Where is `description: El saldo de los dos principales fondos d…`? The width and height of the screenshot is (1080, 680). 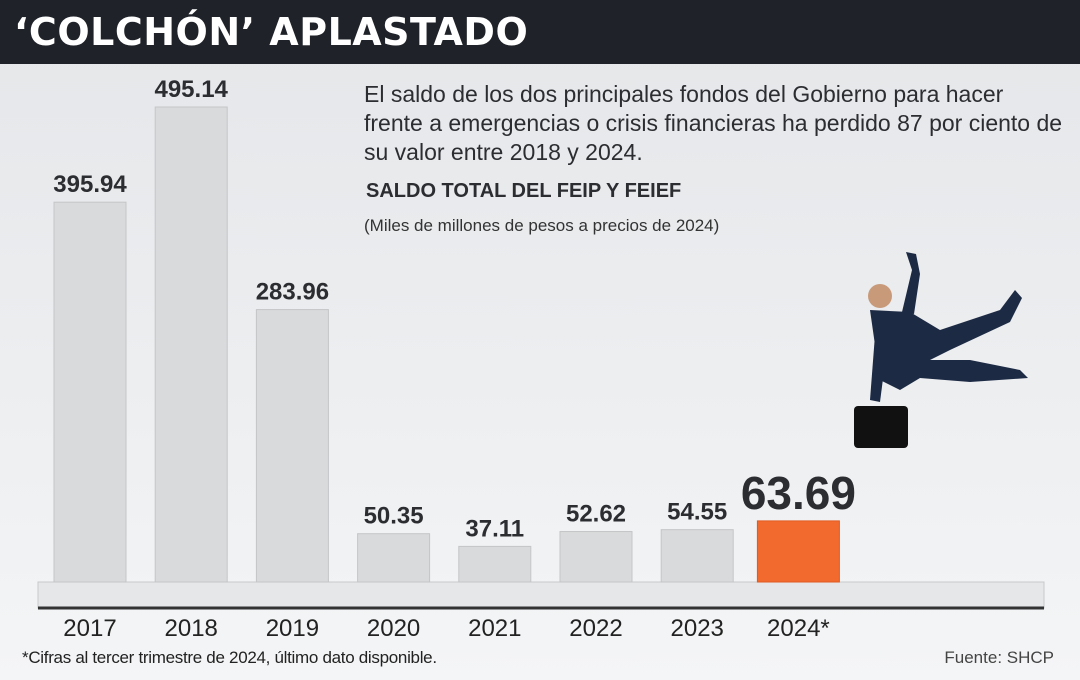
description: El saldo de los dos principales fondos d… is located at coordinates (713, 123).